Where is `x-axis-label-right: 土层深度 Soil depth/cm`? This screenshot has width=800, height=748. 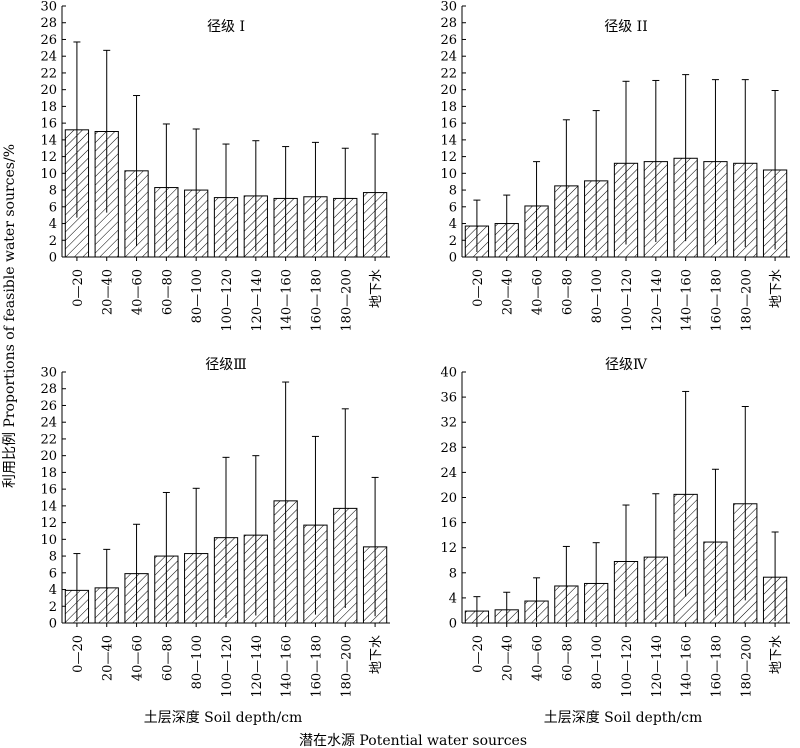 x-axis-label-right: 土层深度 Soil depth/cm is located at coordinates (623, 718).